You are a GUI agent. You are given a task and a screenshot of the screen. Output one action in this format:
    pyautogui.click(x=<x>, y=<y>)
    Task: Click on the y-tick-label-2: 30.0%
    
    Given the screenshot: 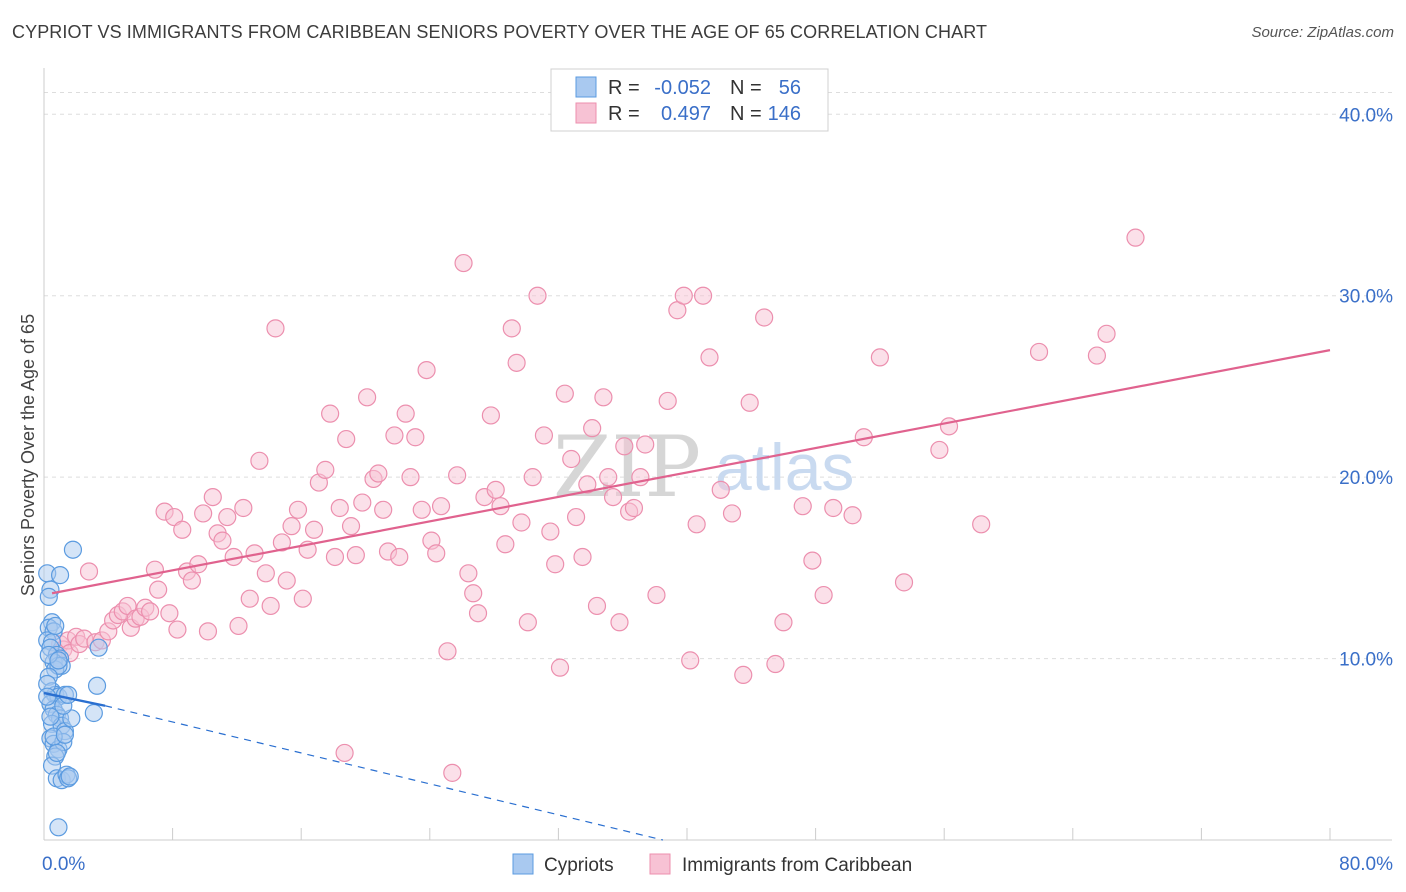 What is the action you would take?
    pyautogui.click(x=1366, y=297)
    